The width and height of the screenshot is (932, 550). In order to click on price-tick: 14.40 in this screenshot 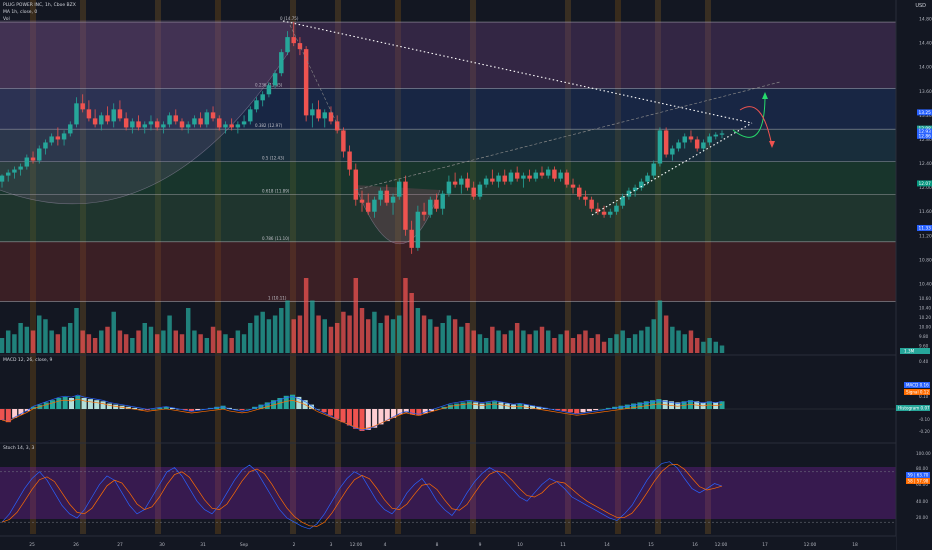, I will do `click(925, 44)`.